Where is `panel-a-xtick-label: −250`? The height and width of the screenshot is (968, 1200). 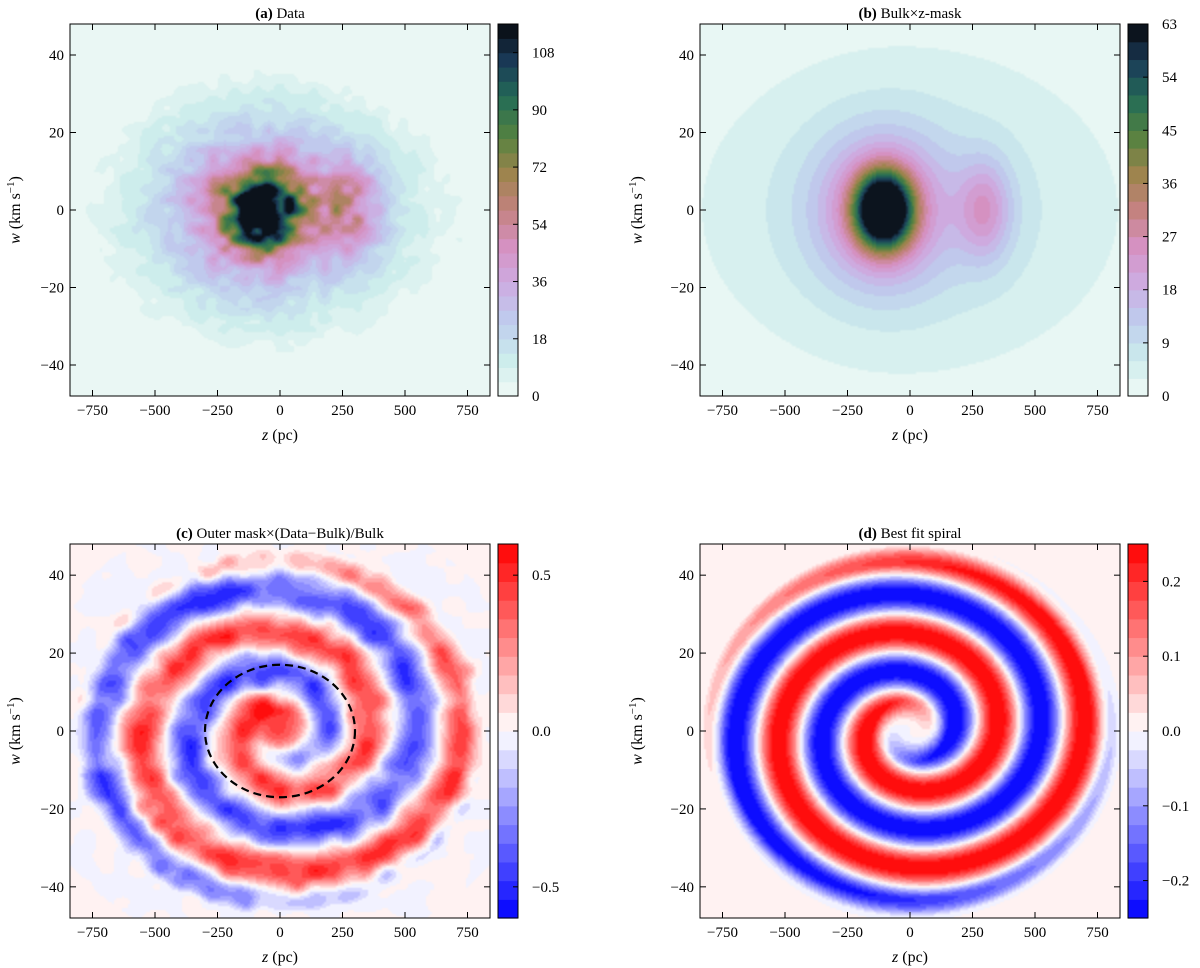 panel-a-xtick-label: −250 is located at coordinates (217, 411).